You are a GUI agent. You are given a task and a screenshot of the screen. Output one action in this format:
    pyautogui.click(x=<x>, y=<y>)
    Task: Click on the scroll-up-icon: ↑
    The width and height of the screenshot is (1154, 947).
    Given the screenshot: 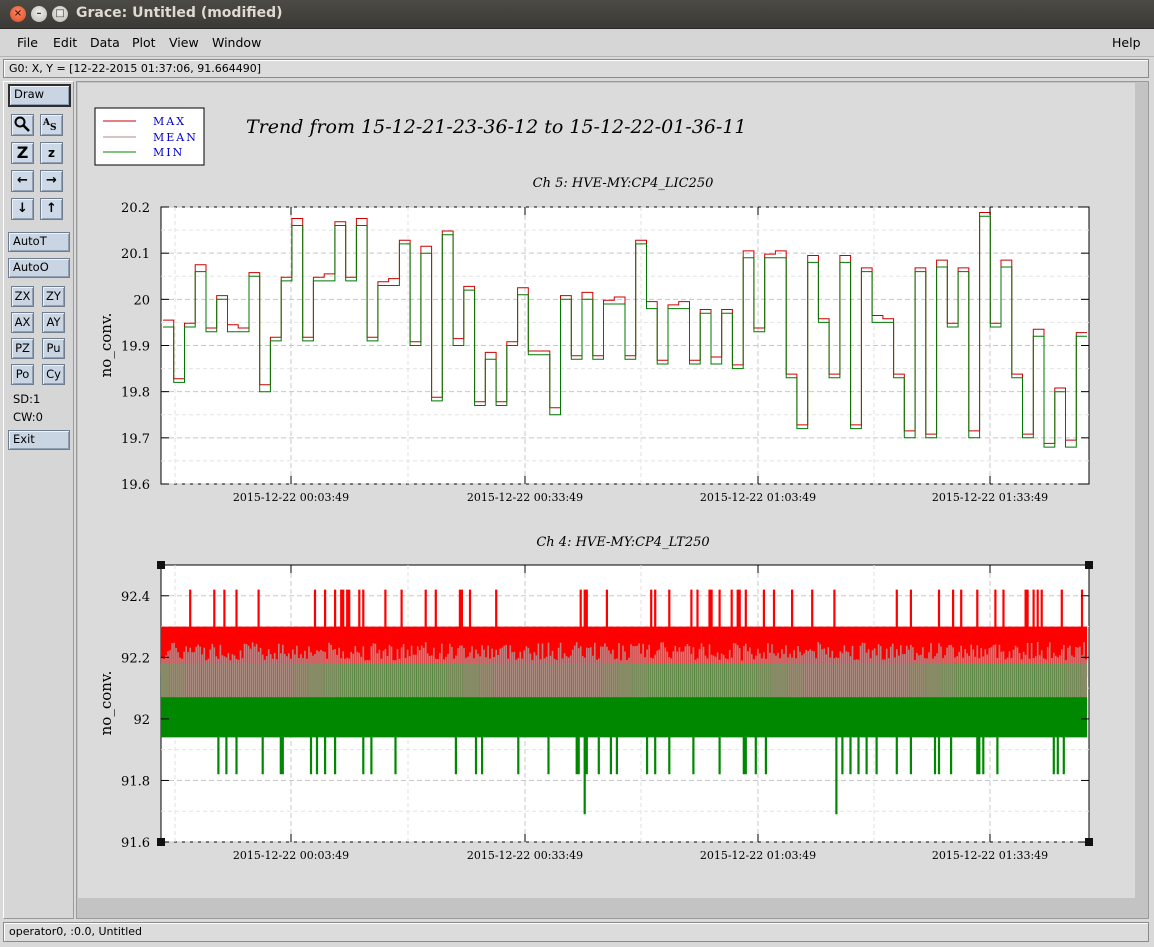 What is the action you would take?
    pyautogui.click(x=51, y=209)
    